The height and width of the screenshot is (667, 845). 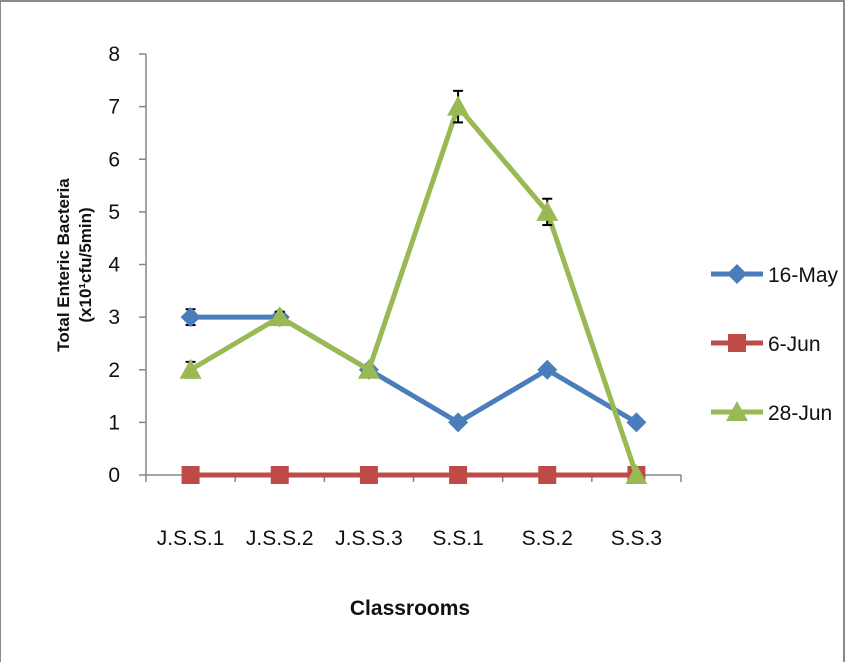 I want to click on y-axis-title-line1: Total Enteric Bacteria, so click(x=63, y=265).